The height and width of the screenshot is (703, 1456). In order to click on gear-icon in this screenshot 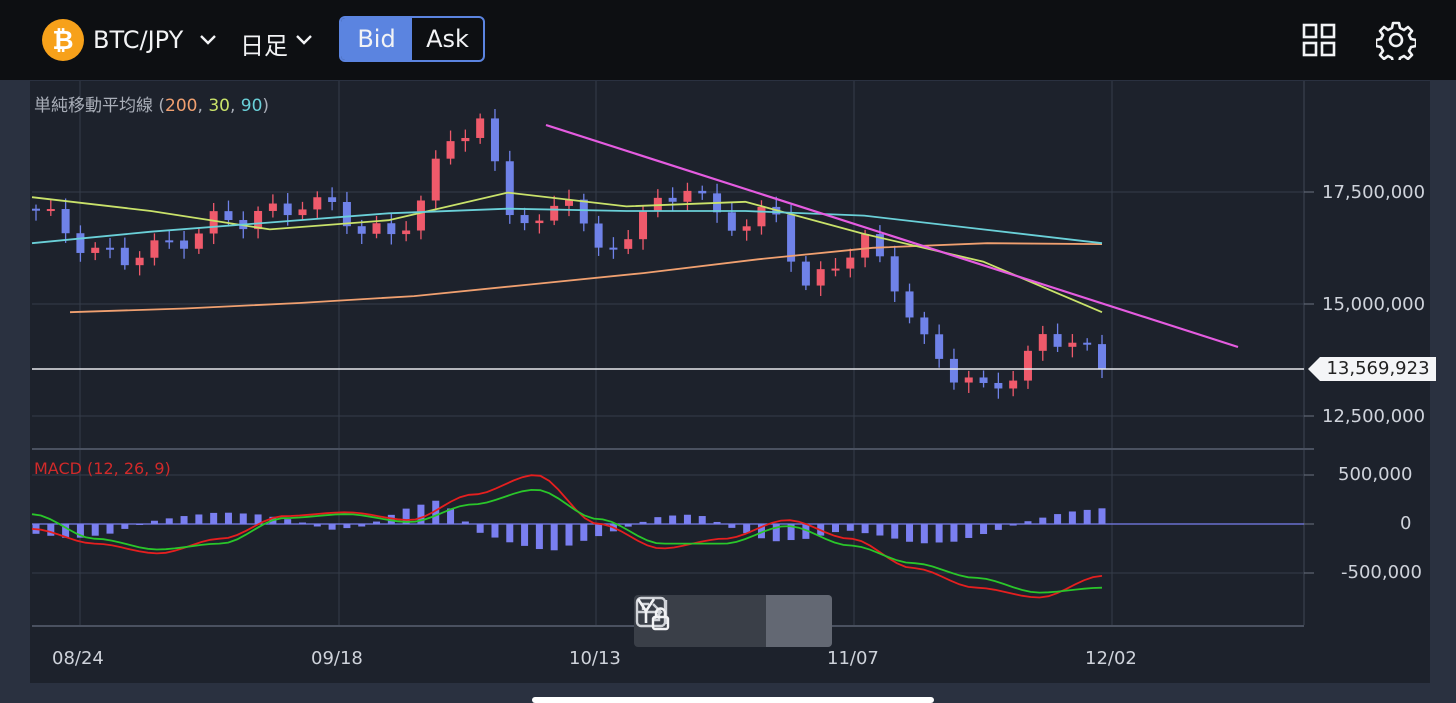, I will do `click(1396, 40)`.